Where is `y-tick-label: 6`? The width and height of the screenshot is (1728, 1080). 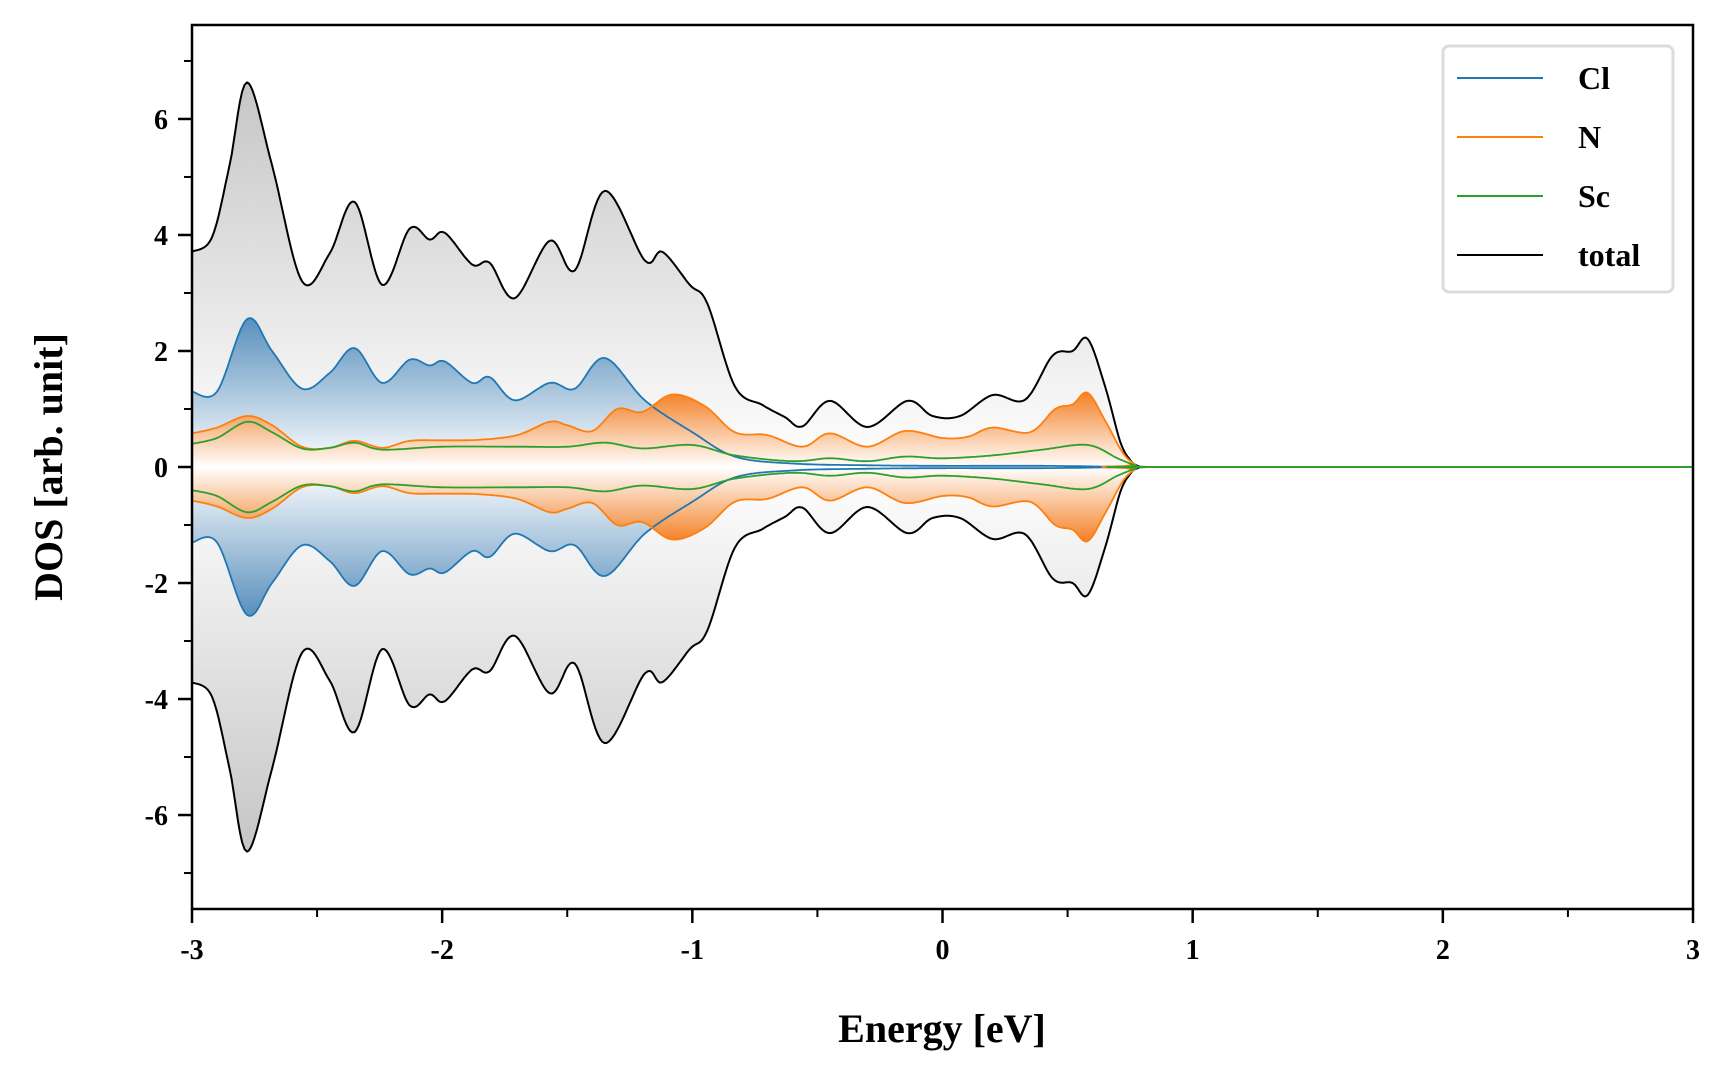
y-tick-label: 6 is located at coordinates (161, 120).